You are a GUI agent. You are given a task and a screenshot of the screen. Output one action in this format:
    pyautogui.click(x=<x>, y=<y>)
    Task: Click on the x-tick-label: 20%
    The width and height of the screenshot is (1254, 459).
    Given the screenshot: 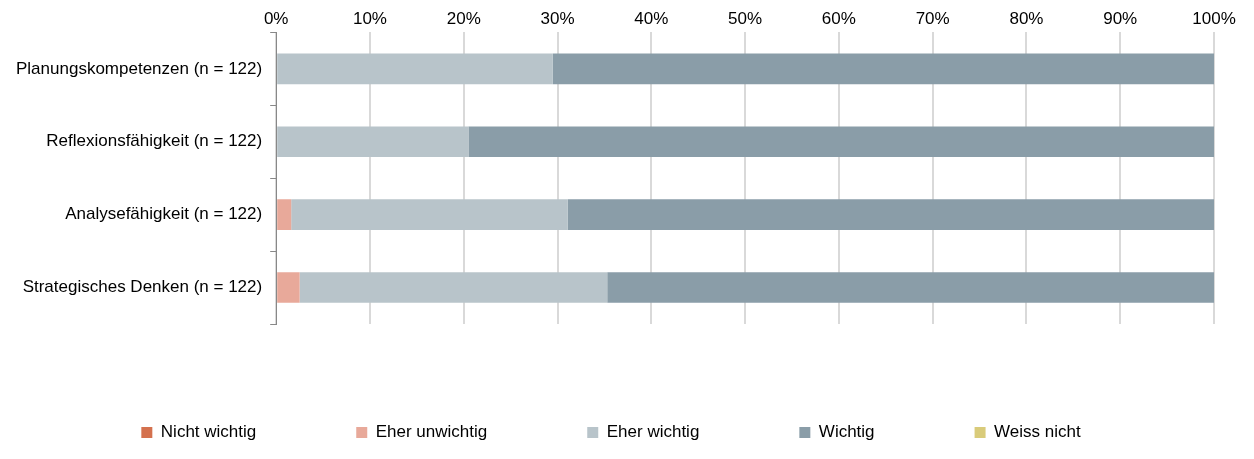 What is the action you would take?
    pyautogui.click(x=463, y=18)
    